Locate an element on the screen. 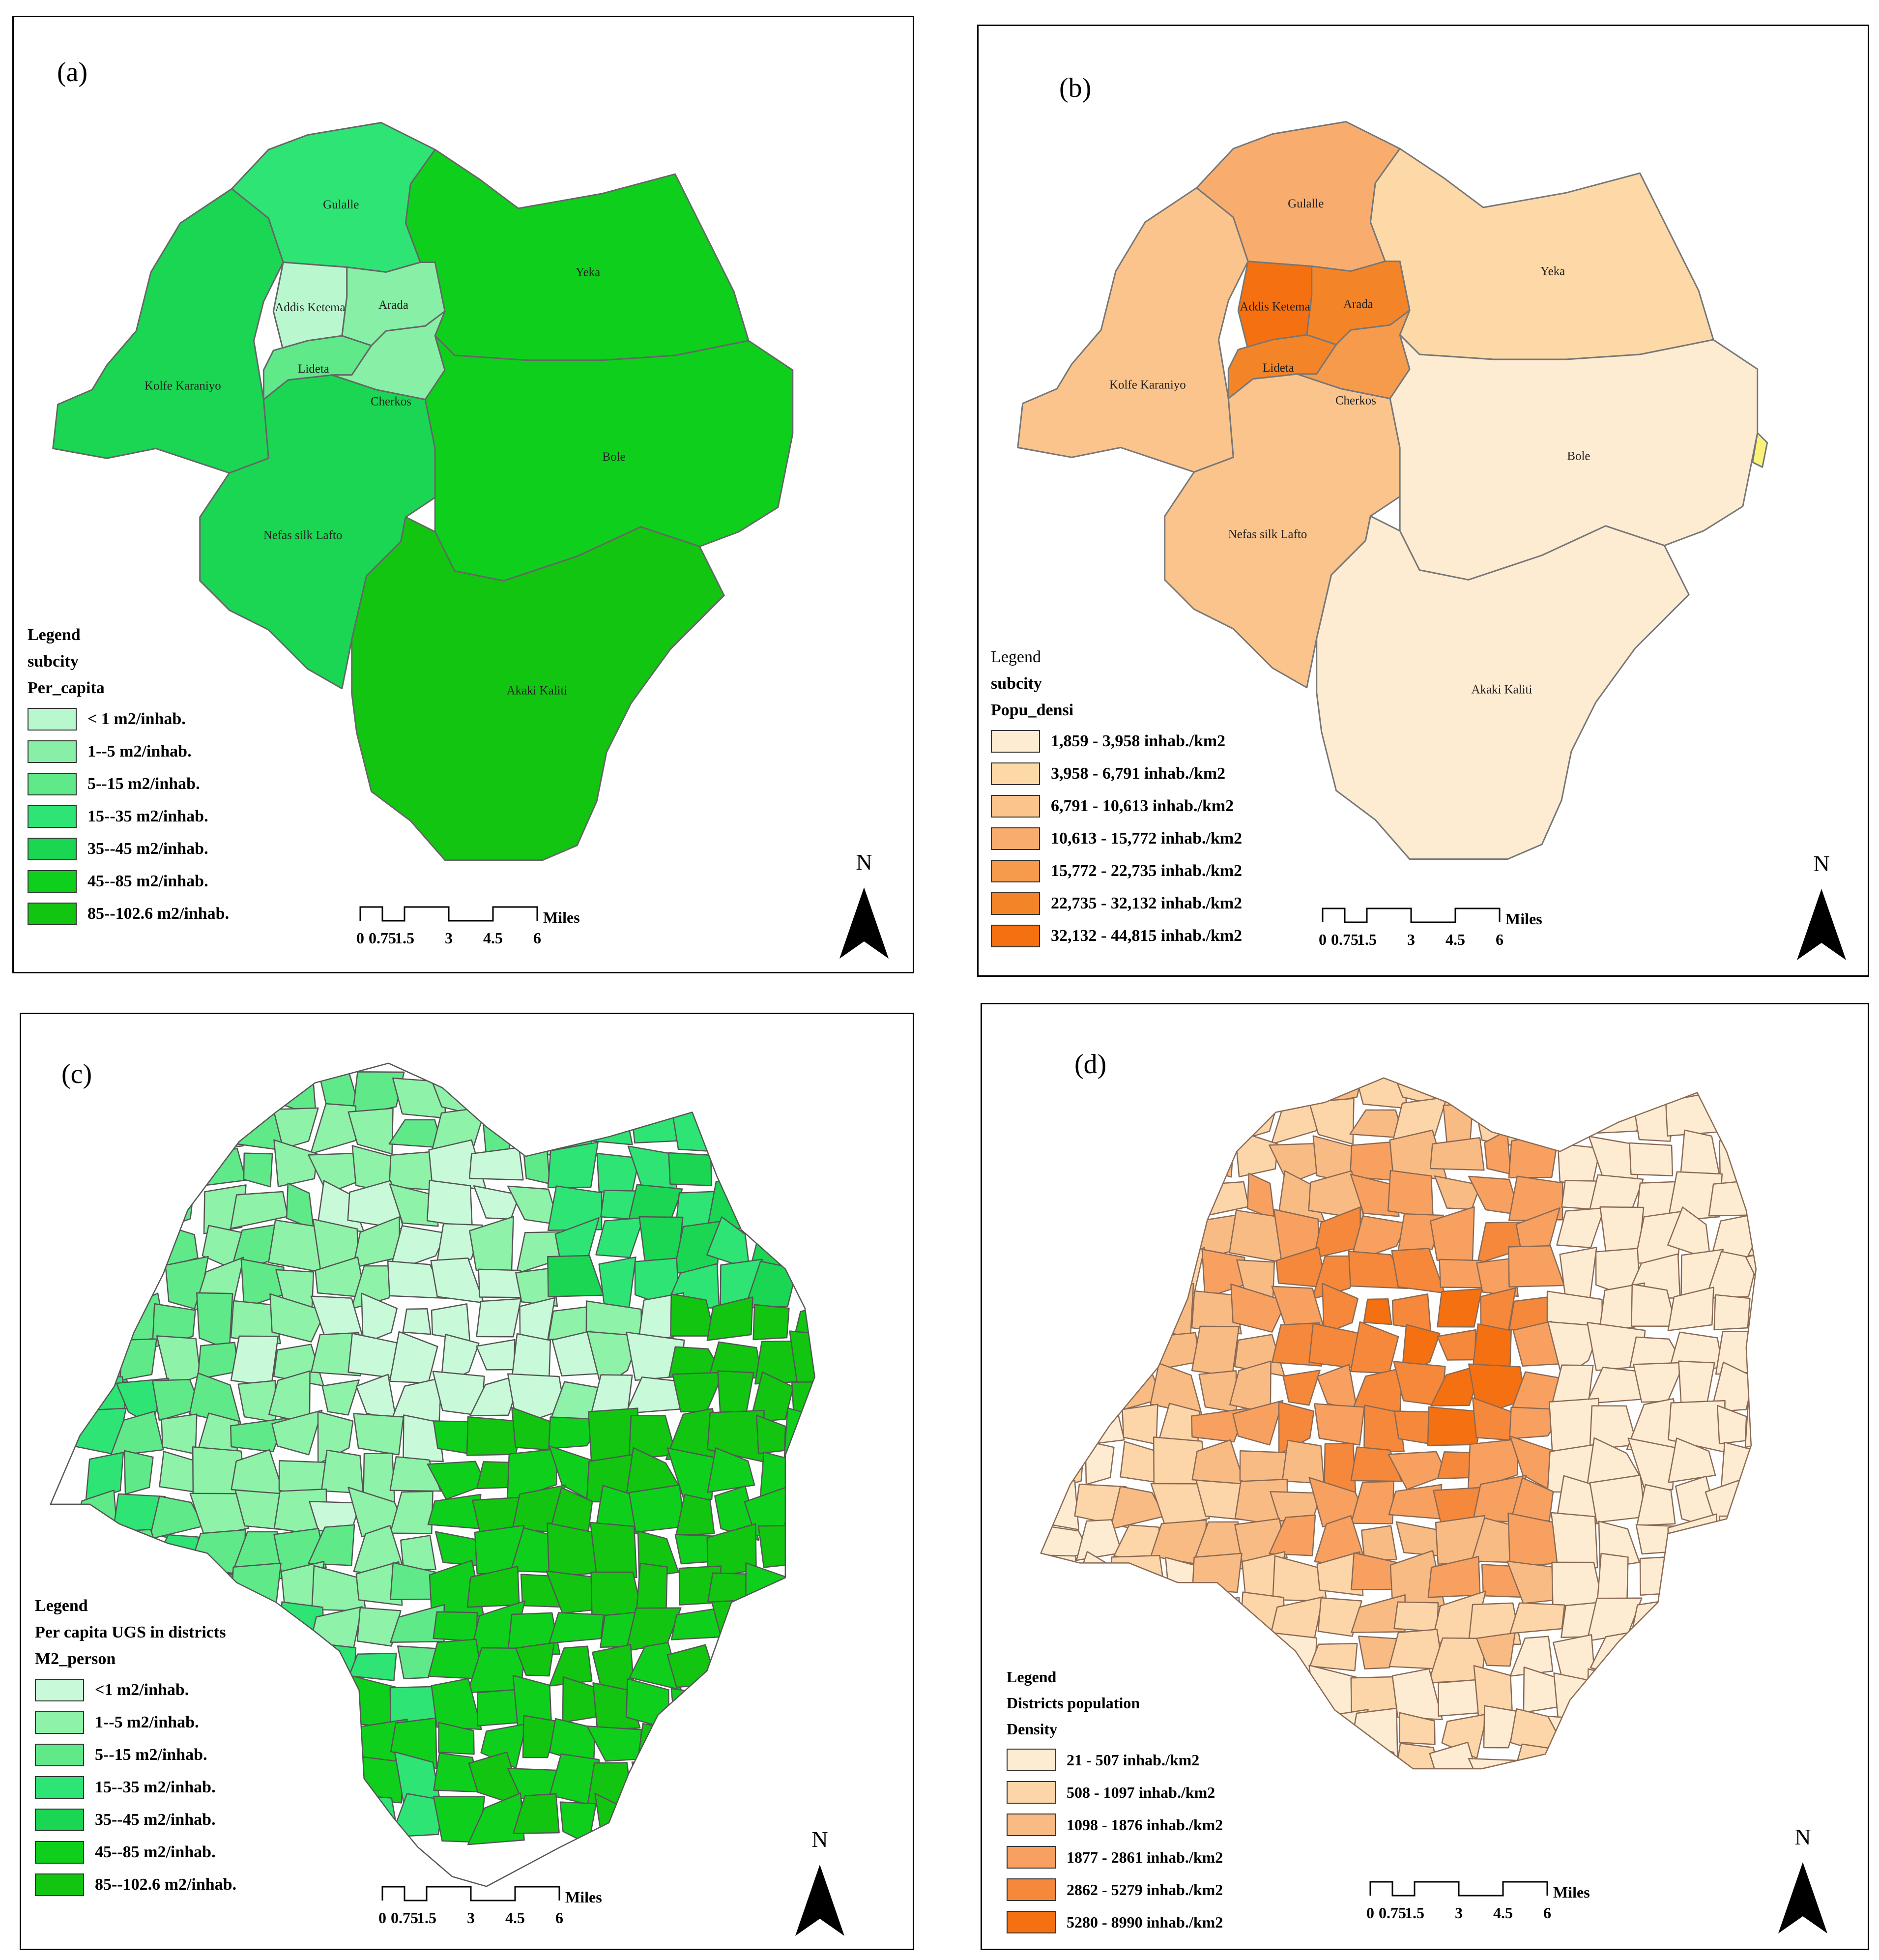 This screenshot has width=1879, height=1960. legend-label: 21 - 507 inhab./km2 is located at coordinates (1133, 1760).